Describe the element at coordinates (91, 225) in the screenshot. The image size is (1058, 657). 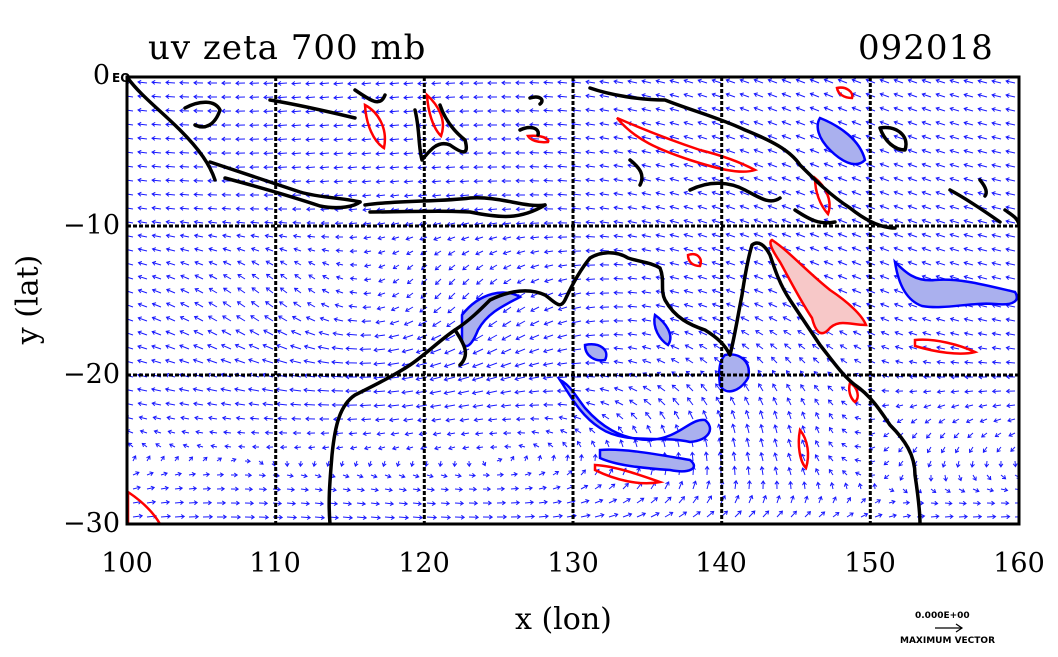
I see `y-tick-label: −10` at that location.